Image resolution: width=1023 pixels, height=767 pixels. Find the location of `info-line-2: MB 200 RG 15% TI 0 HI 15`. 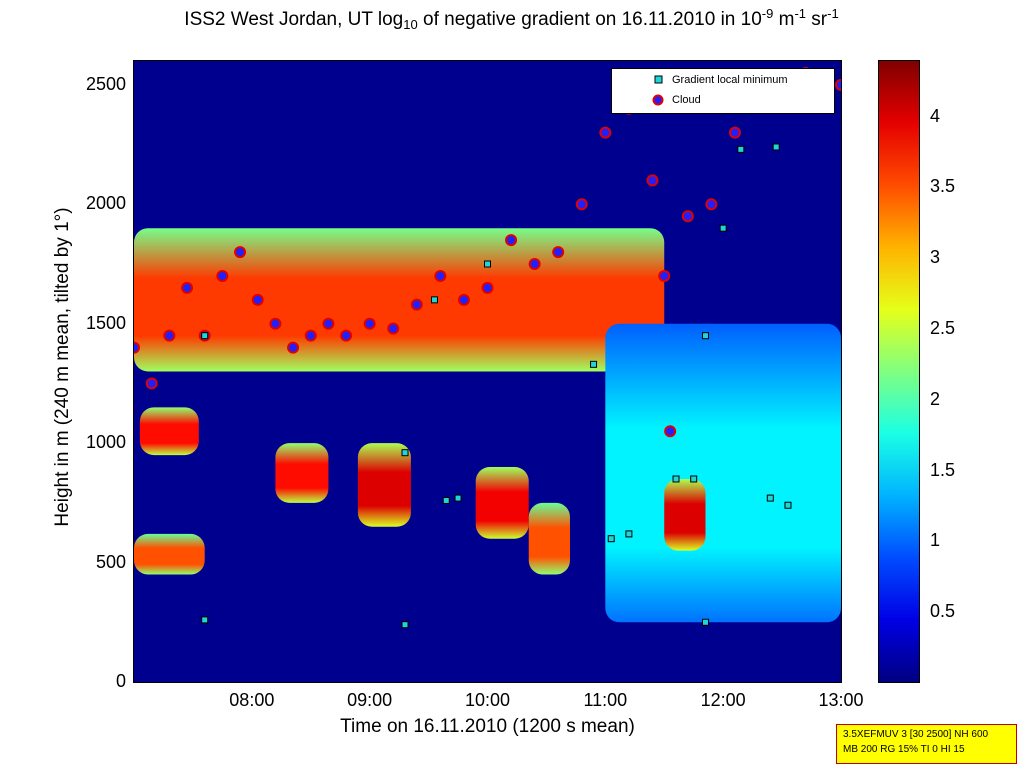

info-line-2: MB 200 RG 15% TI 0 HI 15 is located at coordinates (904, 749).